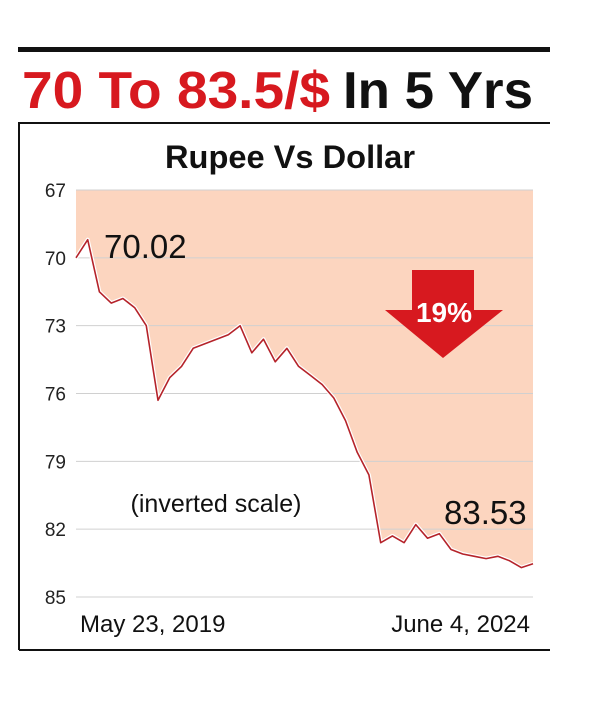  What do you see at coordinates (55, 259) in the screenshot?
I see `y-tick-label: 70` at bounding box center [55, 259].